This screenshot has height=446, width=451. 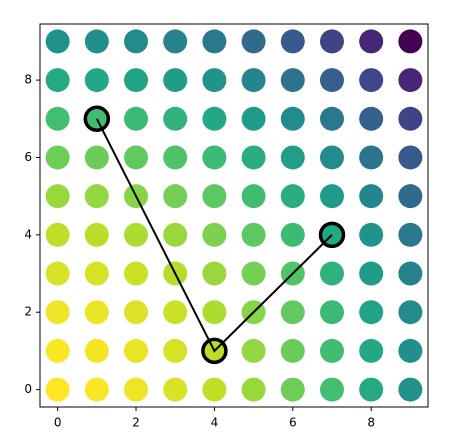 I want to click on y-tick-label: 2, so click(x=28, y=312).